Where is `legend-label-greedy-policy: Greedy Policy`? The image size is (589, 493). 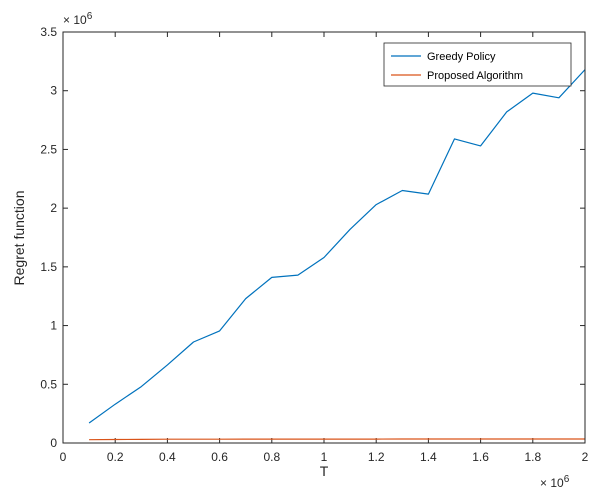 legend-label-greedy-policy: Greedy Policy is located at coordinates (461, 57).